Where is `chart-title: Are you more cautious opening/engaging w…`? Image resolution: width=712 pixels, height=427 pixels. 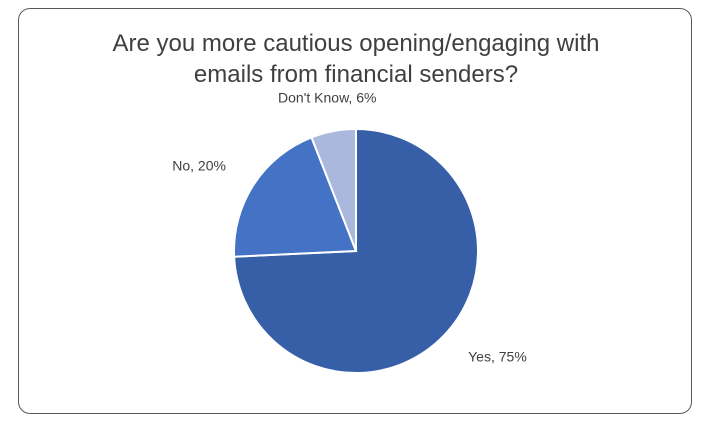
chart-title: Are you more cautious opening/engaging w… is located at coordinates (356, 59).